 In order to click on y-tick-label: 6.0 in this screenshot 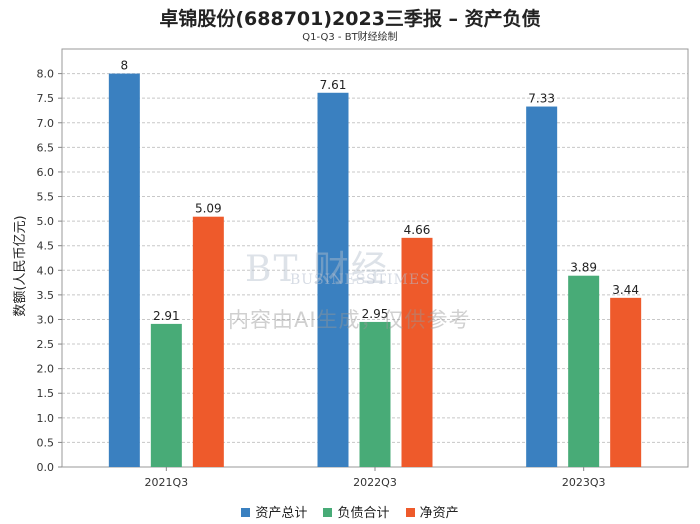, I will do `click(46, 172)`.